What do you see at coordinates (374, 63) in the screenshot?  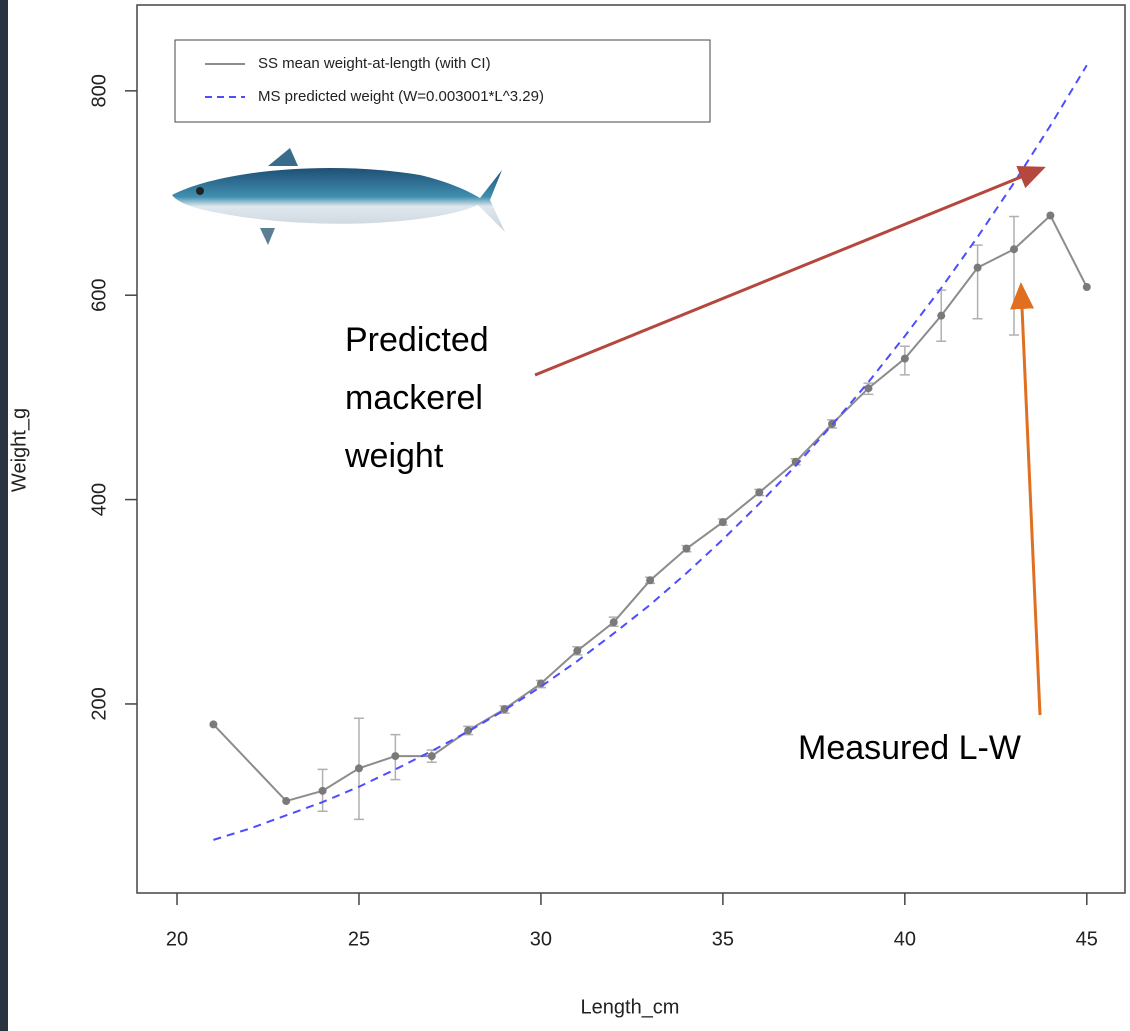 I see `legend-label: SS mean weight-at-length (with CI)` at bounding box center [374, 63].